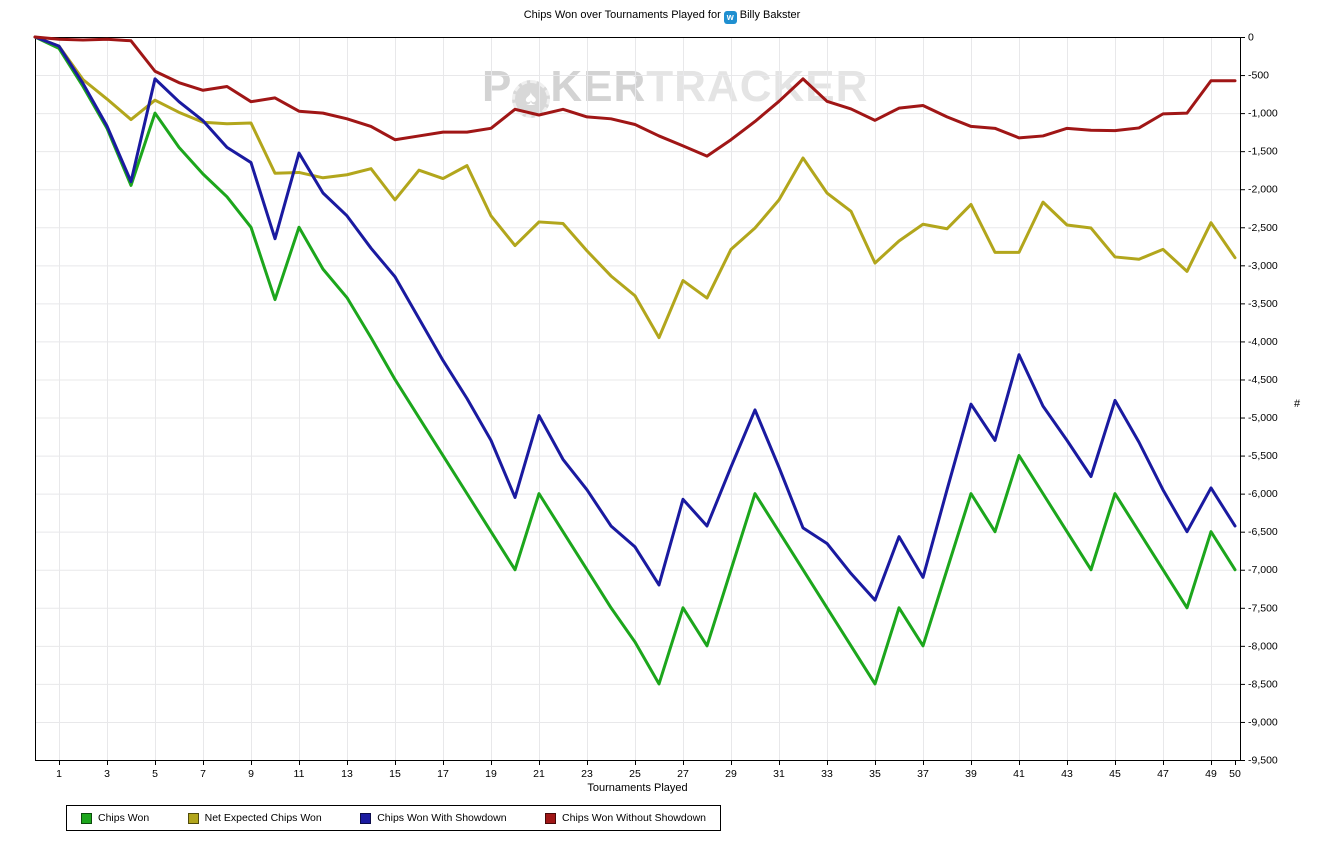 Image resolution: width=1324 pixels, height=845 pixels. What do you see at coordinates (1263, 190) in the screenshot?
I see `y-tick-label: -2,000` at bounding box center [1263, 190].